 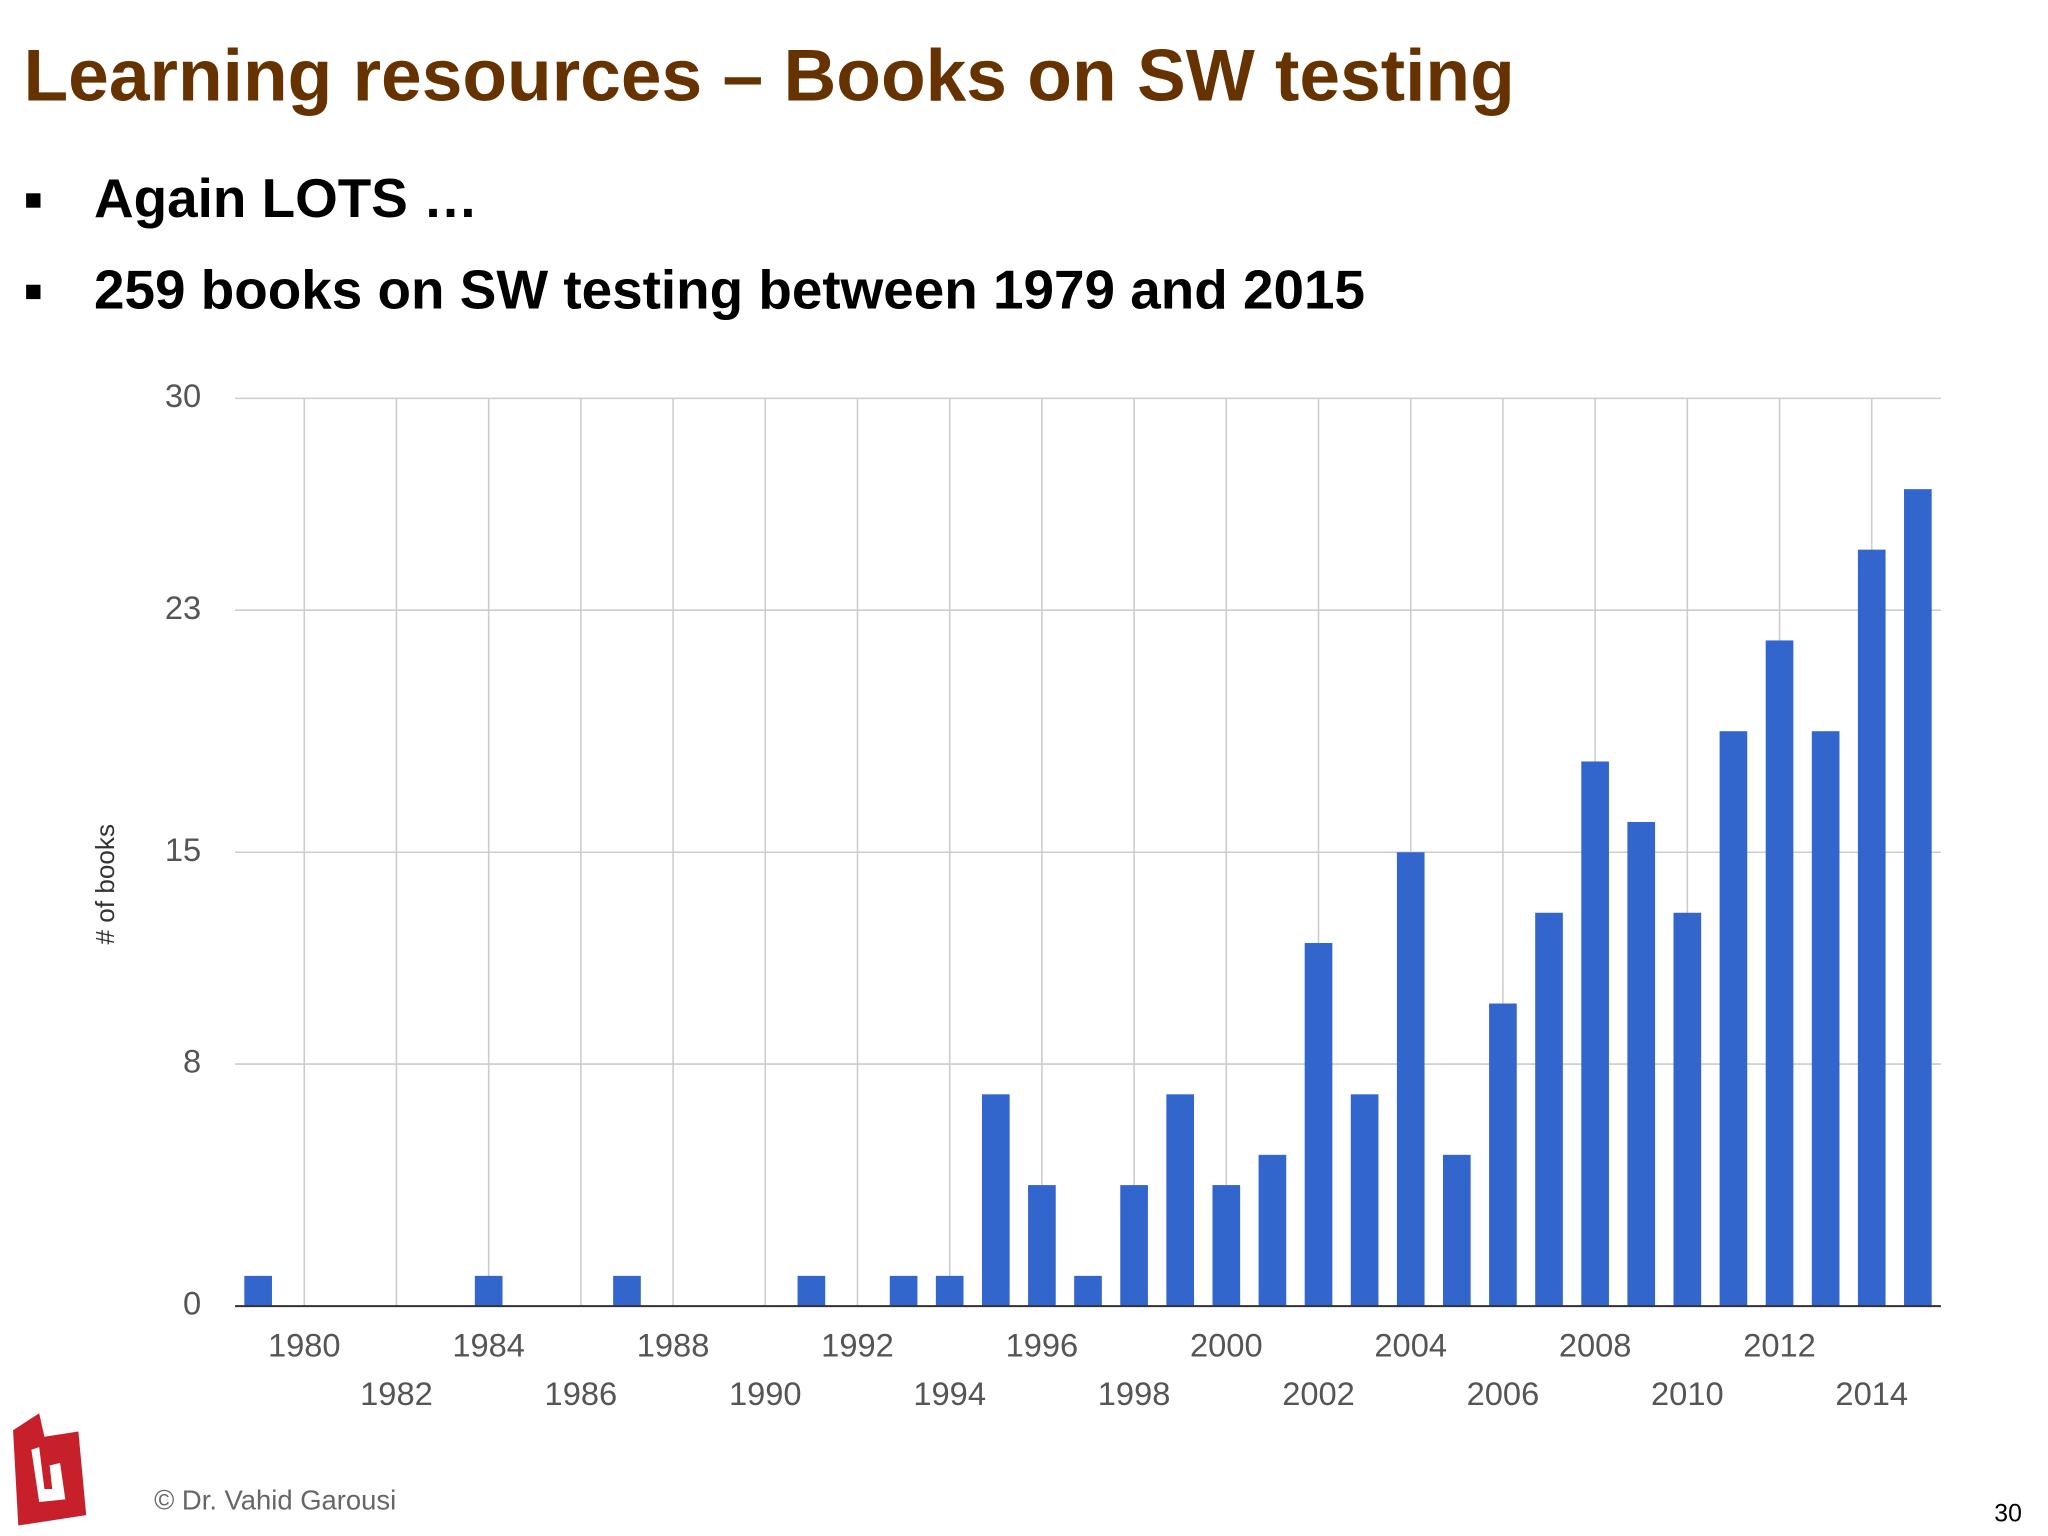 What do you see at coordinates (1134, 1393) in the screenshot?
I see `x-tick-label: 1998` at bounding box center [1134, 1393].